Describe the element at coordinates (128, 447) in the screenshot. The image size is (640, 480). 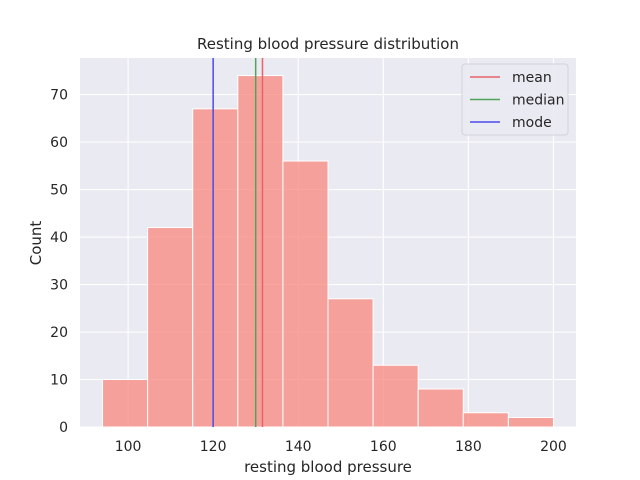
I see `x-tick-label: 100` at that location.